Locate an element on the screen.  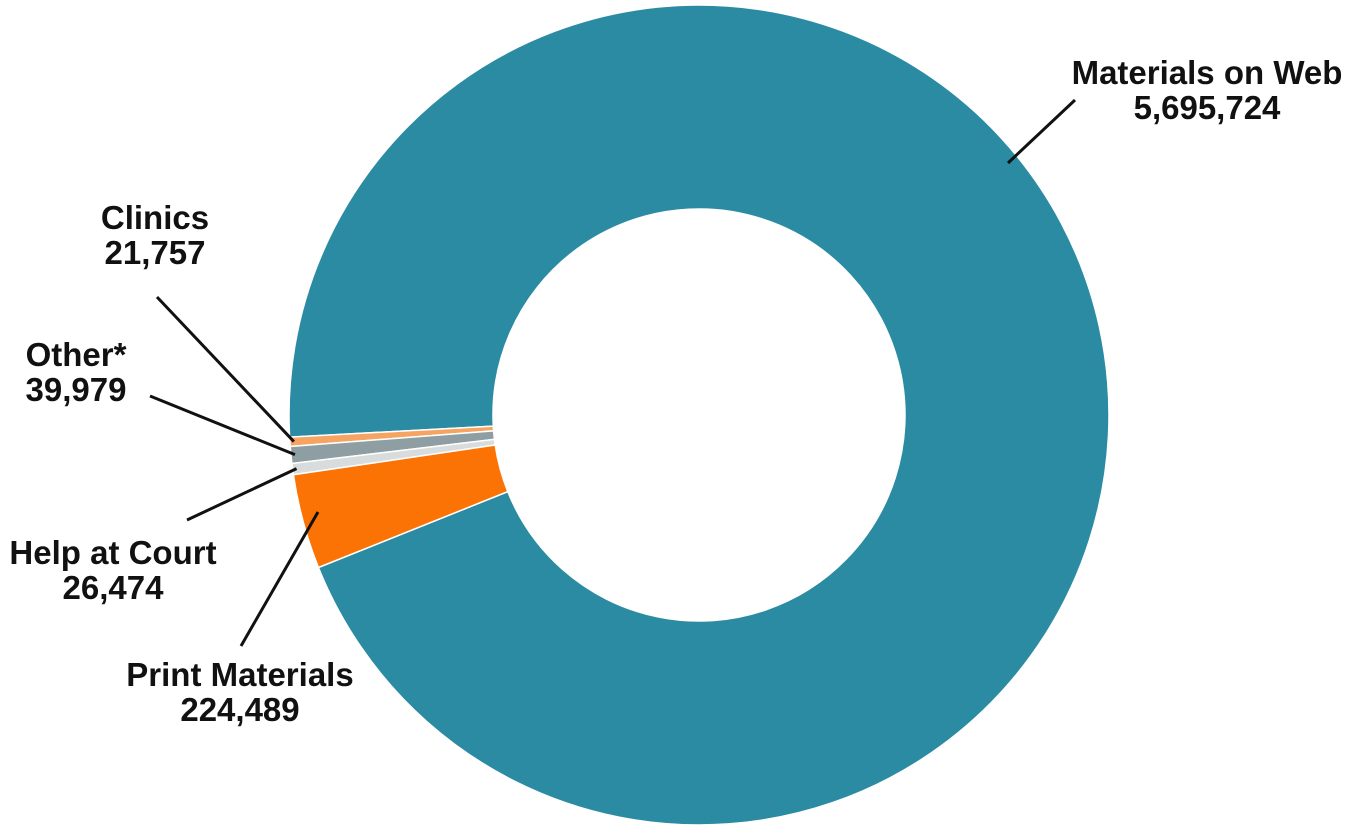
label-materials-on-web: Materials on Web is located at coordinates (1207, 72).